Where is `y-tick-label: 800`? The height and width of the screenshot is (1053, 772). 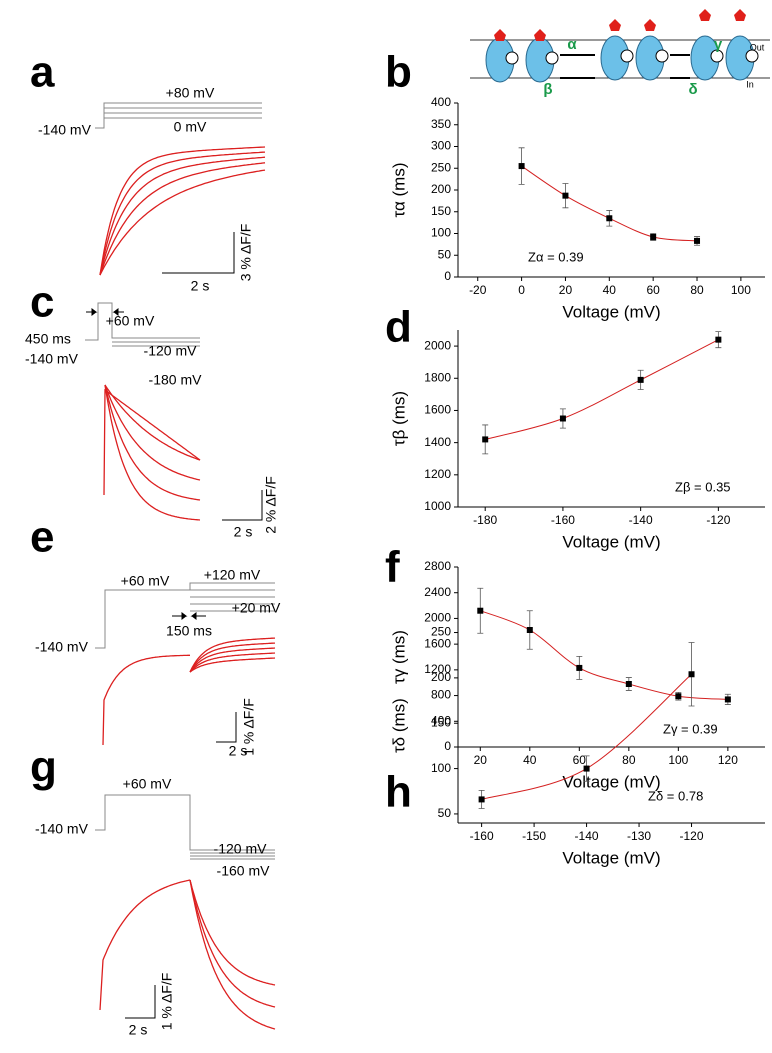 y-tick-label: 800 is located at coordinates (441, 695).